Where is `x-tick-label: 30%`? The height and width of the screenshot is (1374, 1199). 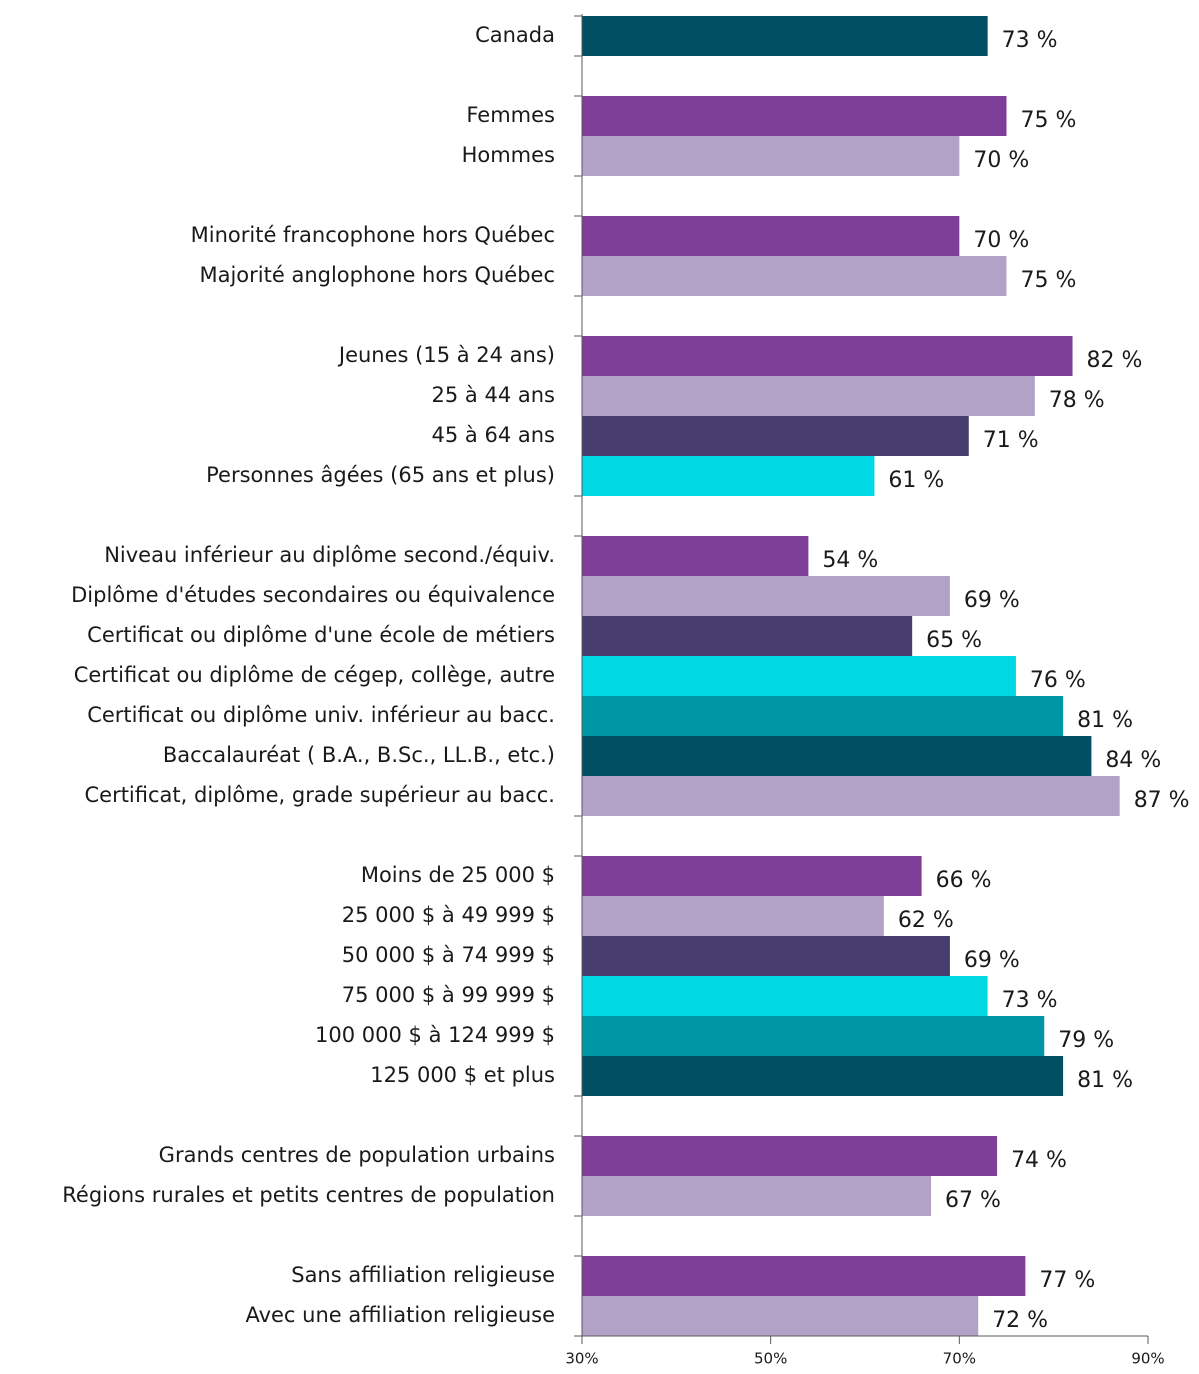
x-tick-label: 30% is located at coordinates (581, 1359).